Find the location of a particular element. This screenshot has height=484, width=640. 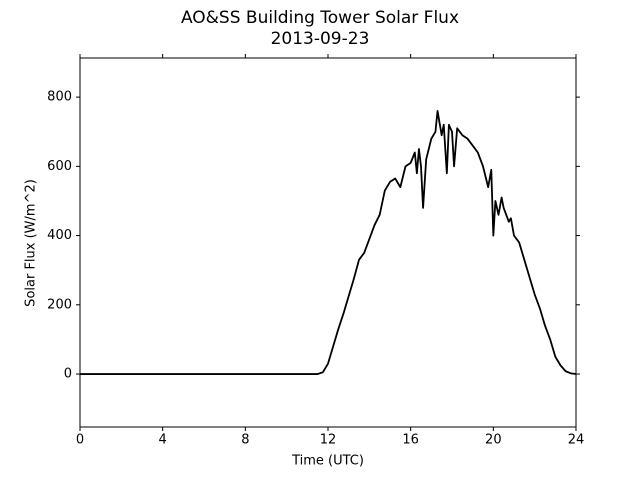

y-tick-label: 0 is located at coordinates (68, 374).